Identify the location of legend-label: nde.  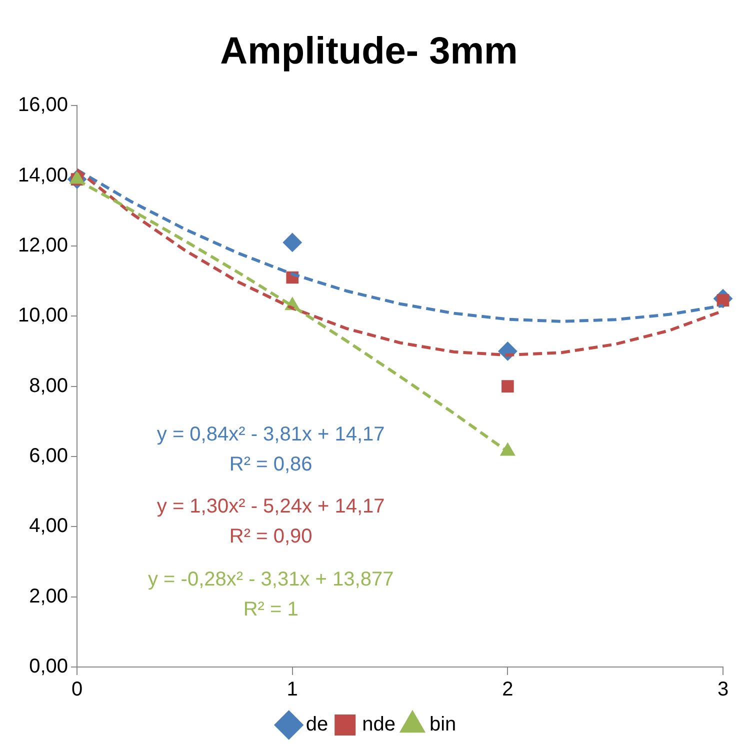
(379, 725).